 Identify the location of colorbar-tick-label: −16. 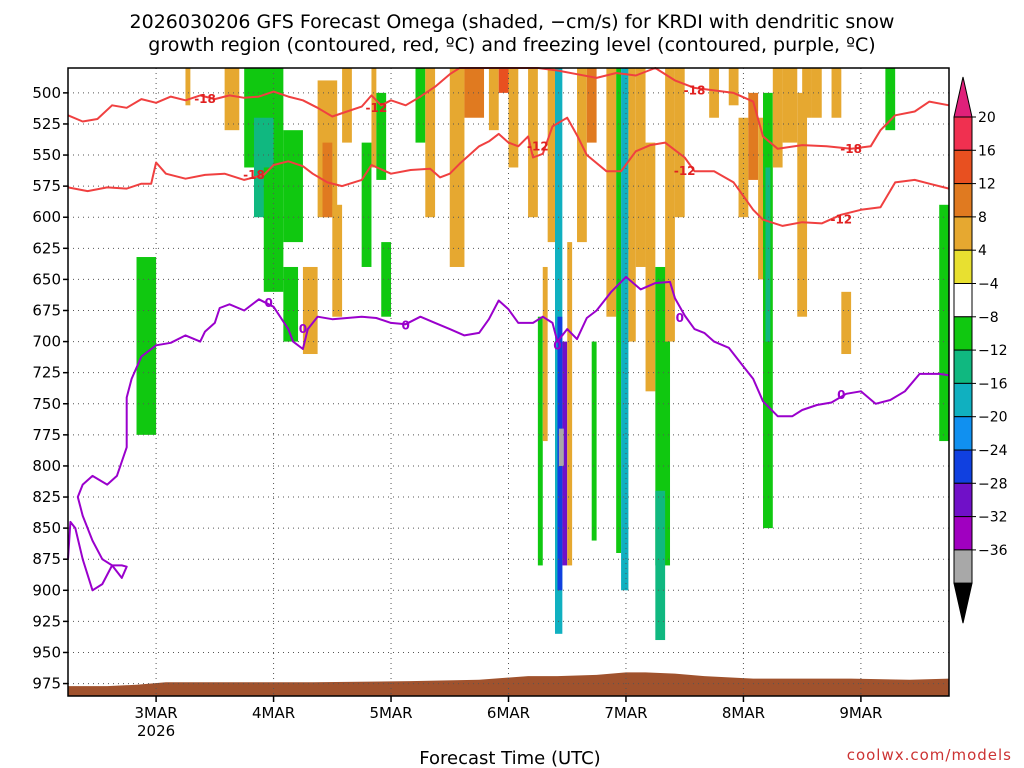
(993, 384).